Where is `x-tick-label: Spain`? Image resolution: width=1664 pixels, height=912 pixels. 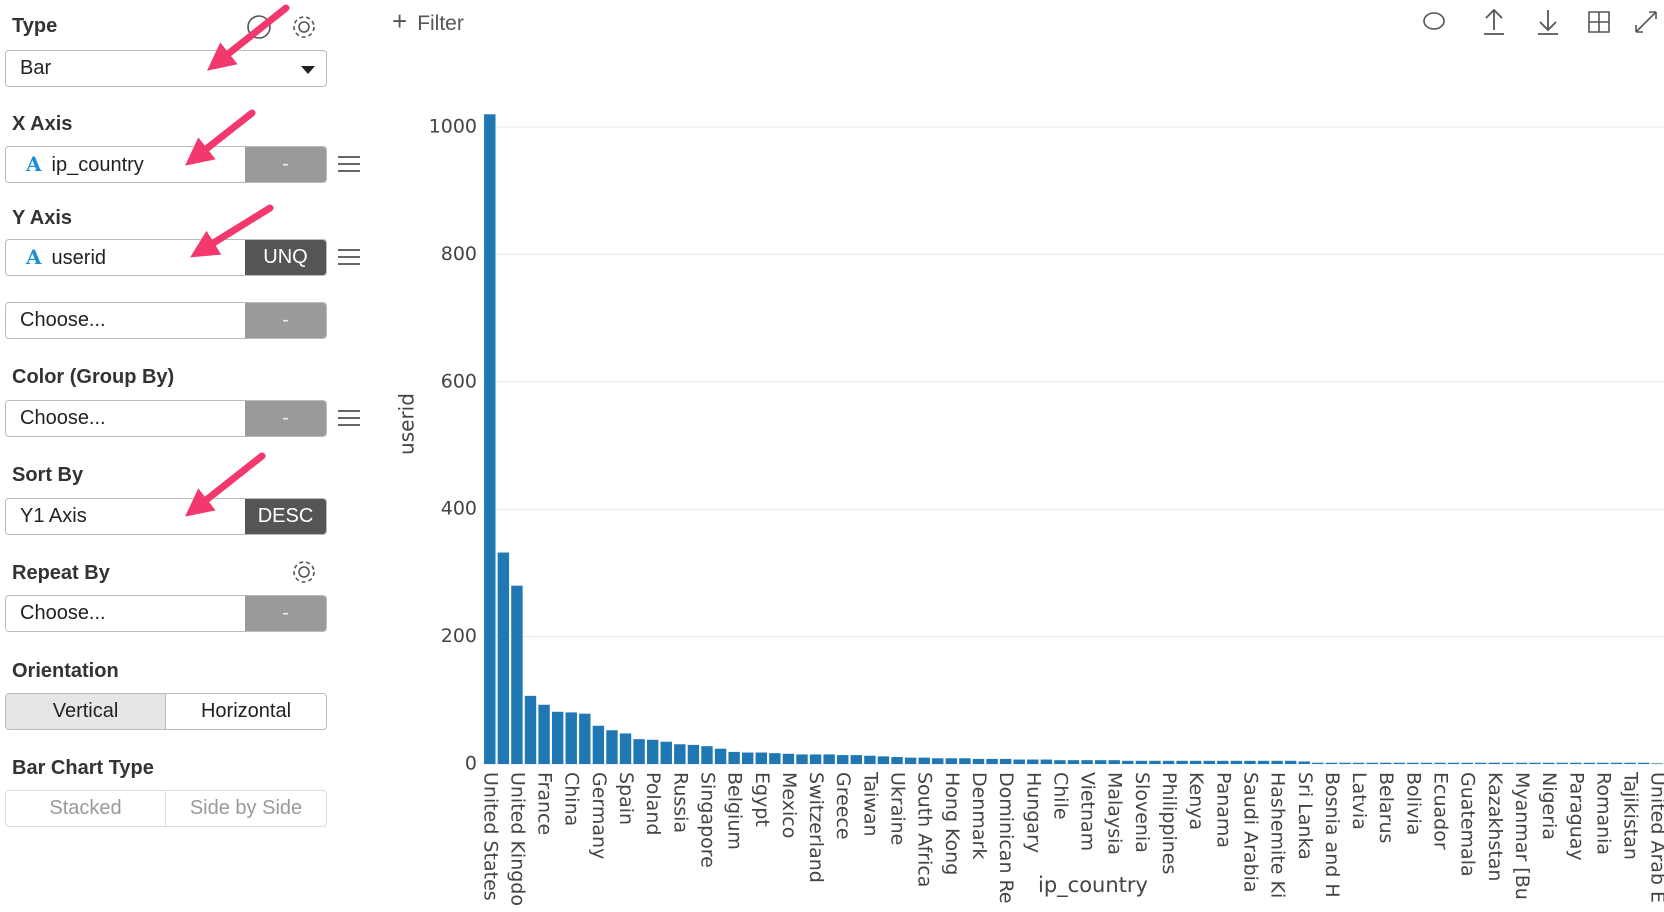
x-tick-label: Spain is located at coordinates (626, 798).